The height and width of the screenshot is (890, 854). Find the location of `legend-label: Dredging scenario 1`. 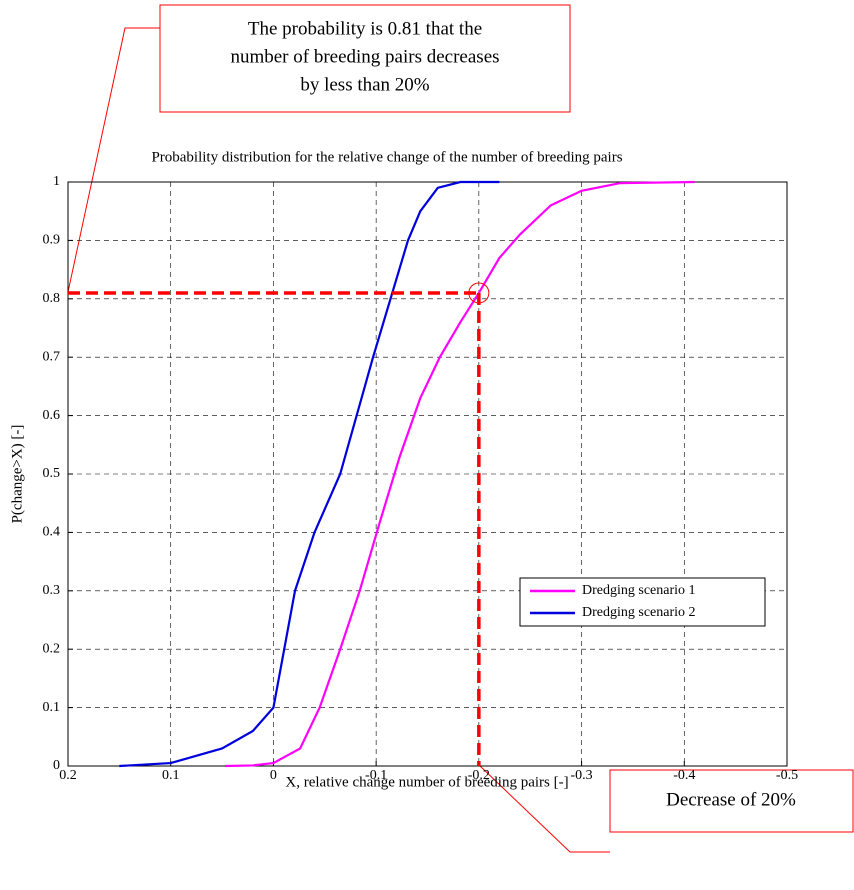

legend-label: Dredging scenario 1 is located at coordinates (639, 590).